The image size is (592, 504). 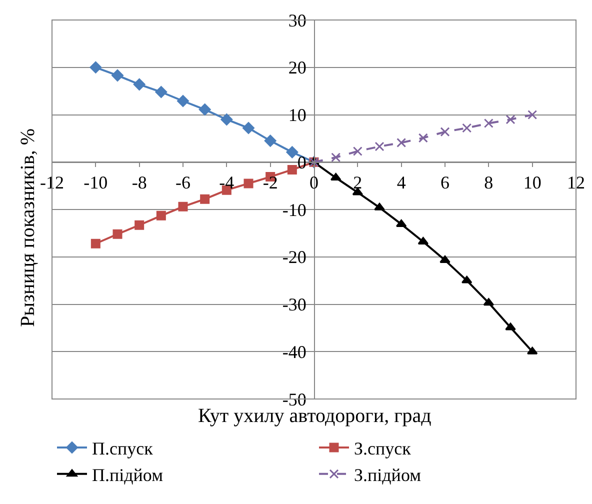 What do you see at coordinates (294, 352) in the screenshot?
I see `y-tick-label: -40` at bounding box center [294, 352].